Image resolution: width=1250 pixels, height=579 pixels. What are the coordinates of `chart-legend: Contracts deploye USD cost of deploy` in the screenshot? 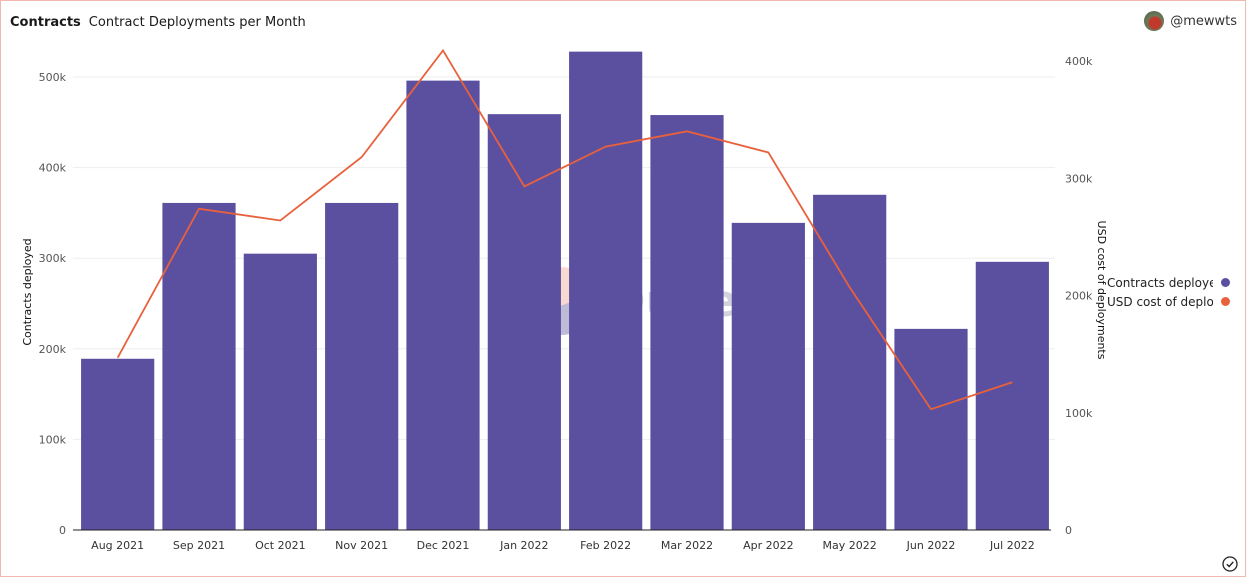 It's located at (1168, 292).